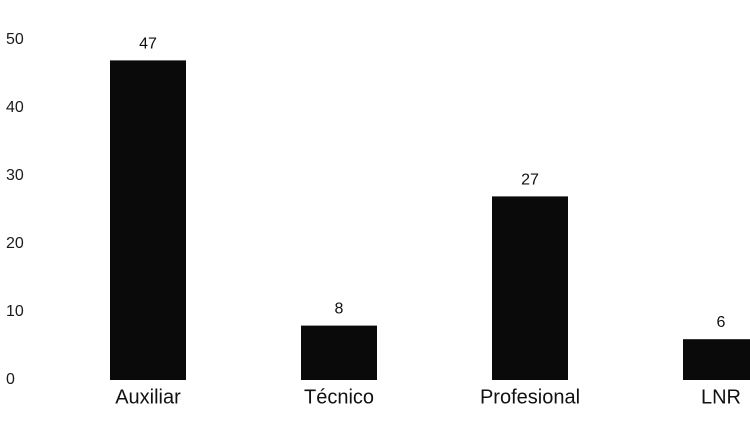 The image size is (750, 423). What do you see at coordinates (339, 309) in the screenshot?
I see `data-label: 8` at bounding box center [339, 309].